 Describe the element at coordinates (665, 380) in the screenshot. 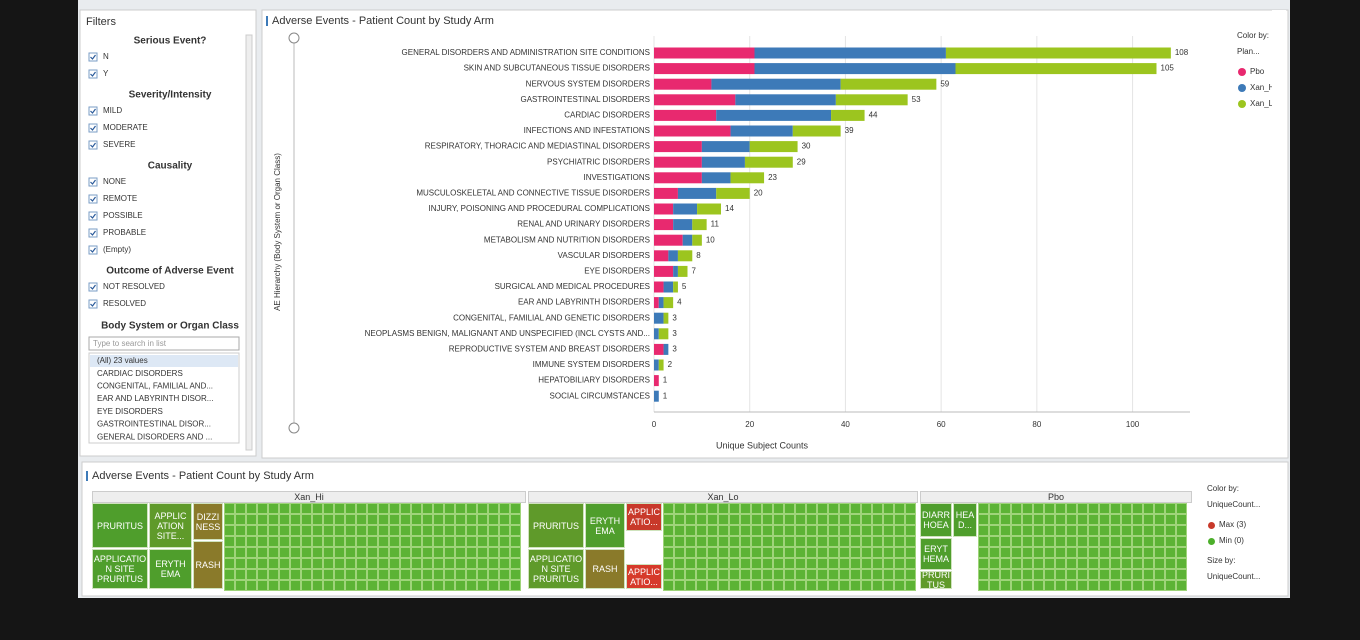

I see `total-label: 1` at that location.